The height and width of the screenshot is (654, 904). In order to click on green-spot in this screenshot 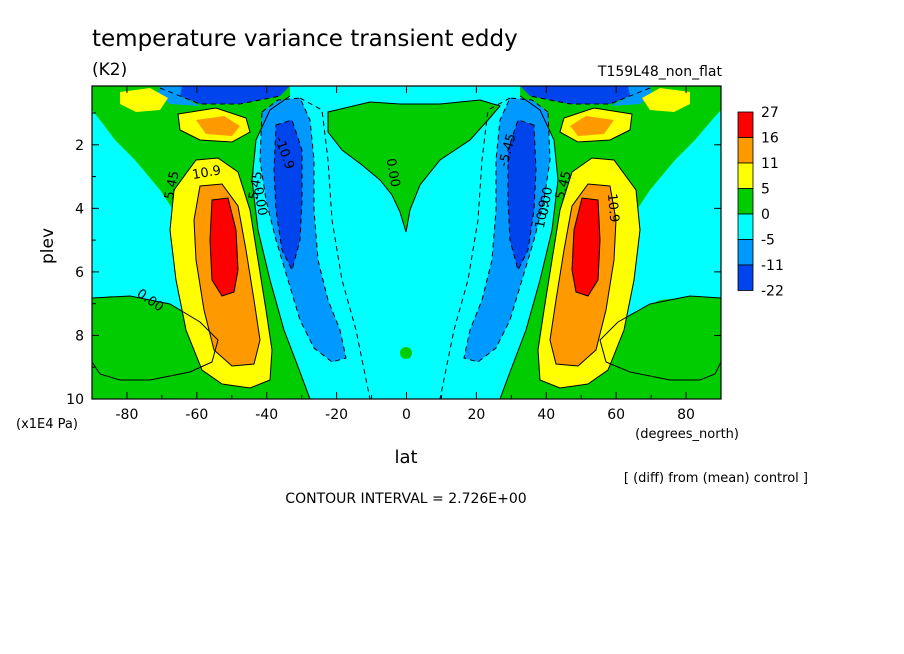, I will do `click(406, 353)`.